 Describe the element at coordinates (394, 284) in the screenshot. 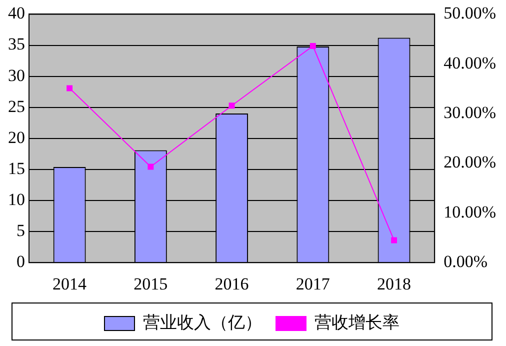

I see `x-tick-label: 2018` at that location.